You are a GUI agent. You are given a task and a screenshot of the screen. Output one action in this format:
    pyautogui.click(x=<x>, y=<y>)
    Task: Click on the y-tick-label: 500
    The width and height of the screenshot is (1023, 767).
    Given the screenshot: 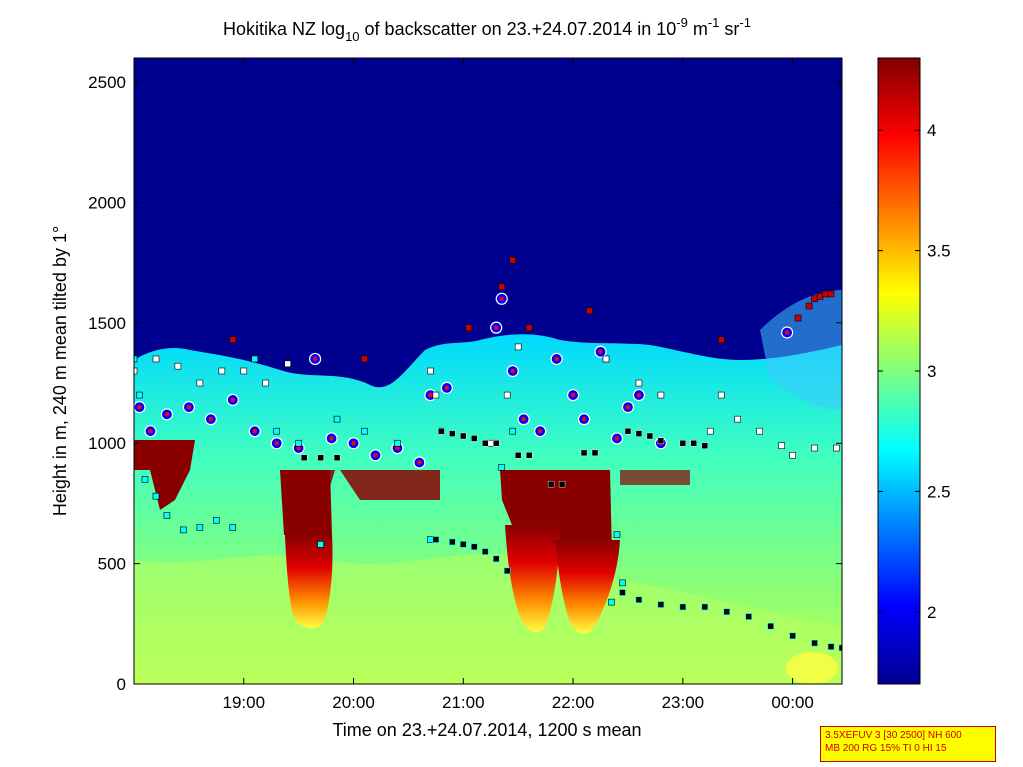 What is the action you would take?
    pyautogui.click(x=112, y=564)
    